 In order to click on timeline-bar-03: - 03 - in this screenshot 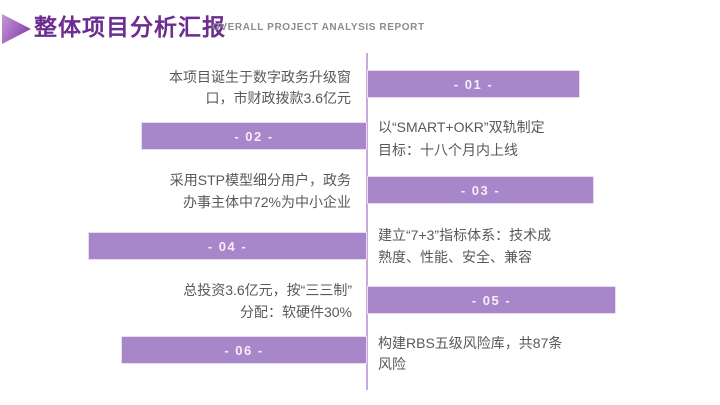, I will do `click(480, 190)`.